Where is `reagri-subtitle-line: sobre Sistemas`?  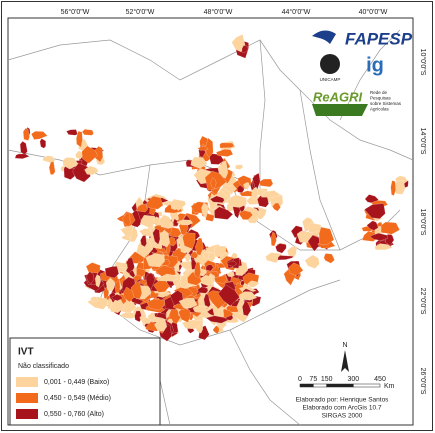 reagri-subtitle-line: sobre Sistemas is located at coordinates (386, 103).